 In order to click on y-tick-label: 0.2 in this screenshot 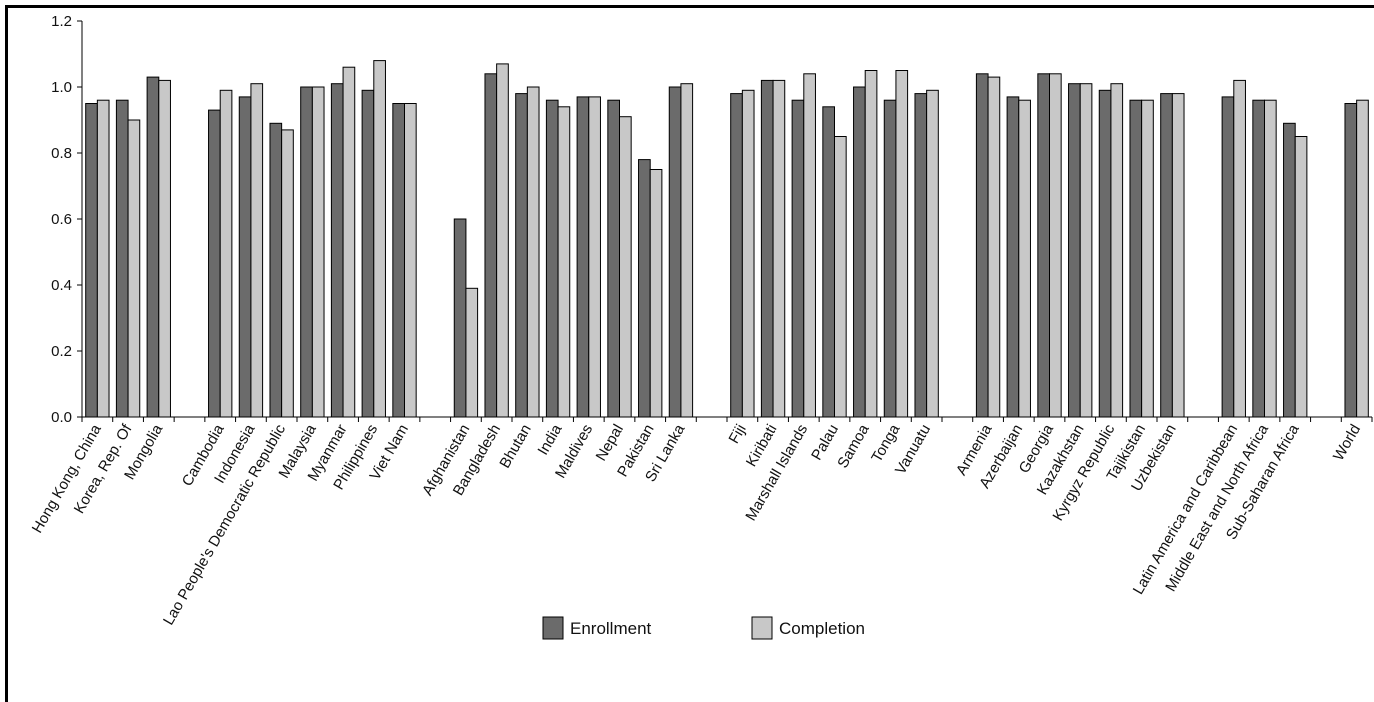, I will do `click(61, 351)`.